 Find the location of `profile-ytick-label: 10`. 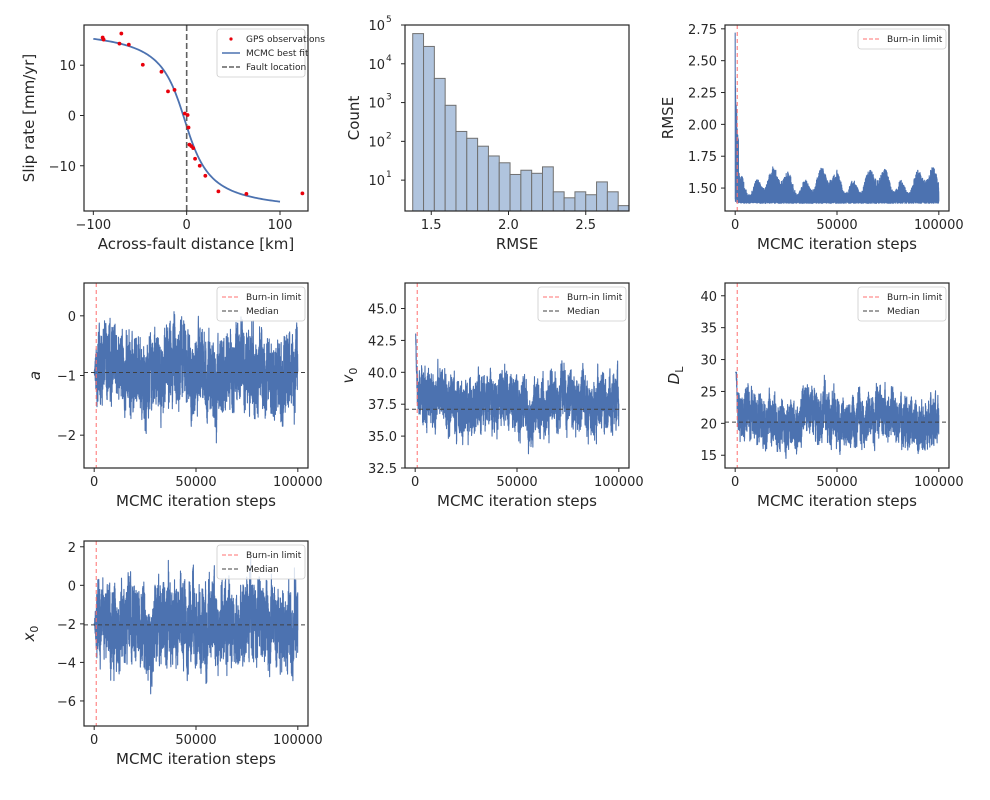

profile-ytick-label: 10 is located at coordinates (67, 66).